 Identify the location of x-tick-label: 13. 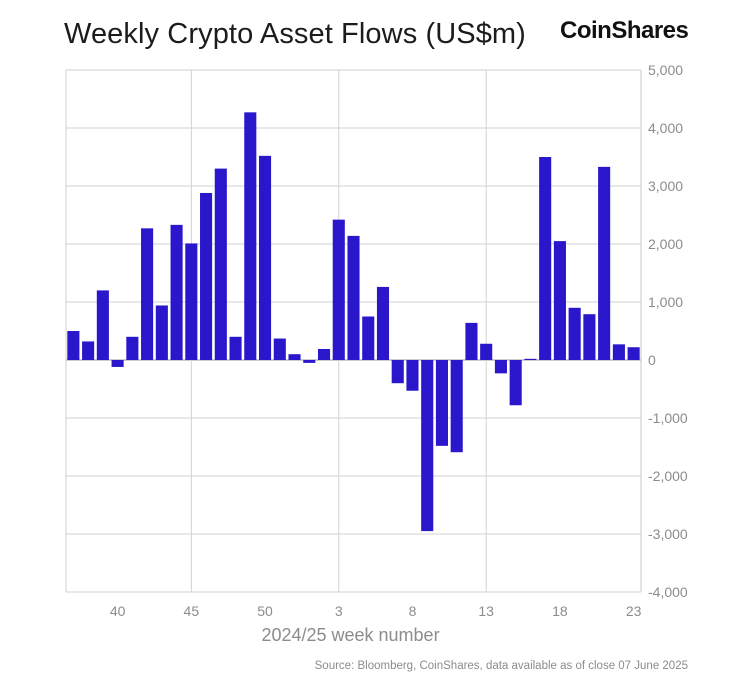
(486, 611).